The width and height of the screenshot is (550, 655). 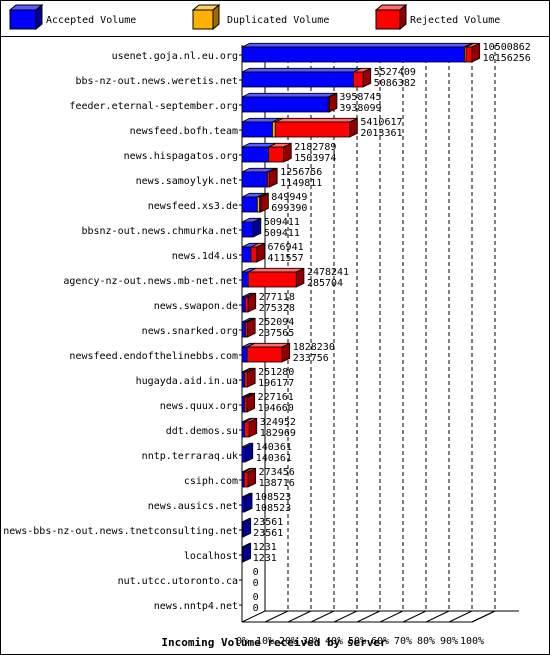 What do you see at coordinates (403, 641) in the screenshot?
I see `x-tick-label: 70%` at bounding box center [403, 641].